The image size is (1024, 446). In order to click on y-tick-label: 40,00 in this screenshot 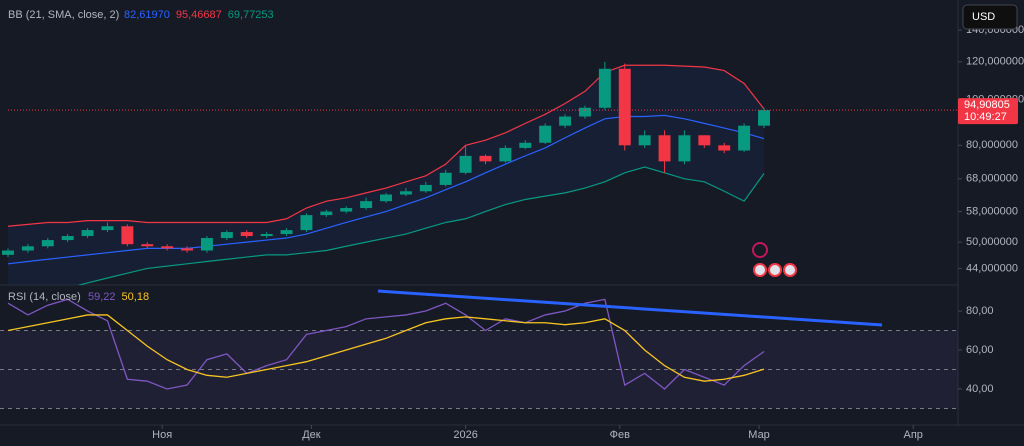, I will do `click(980, 389)`.